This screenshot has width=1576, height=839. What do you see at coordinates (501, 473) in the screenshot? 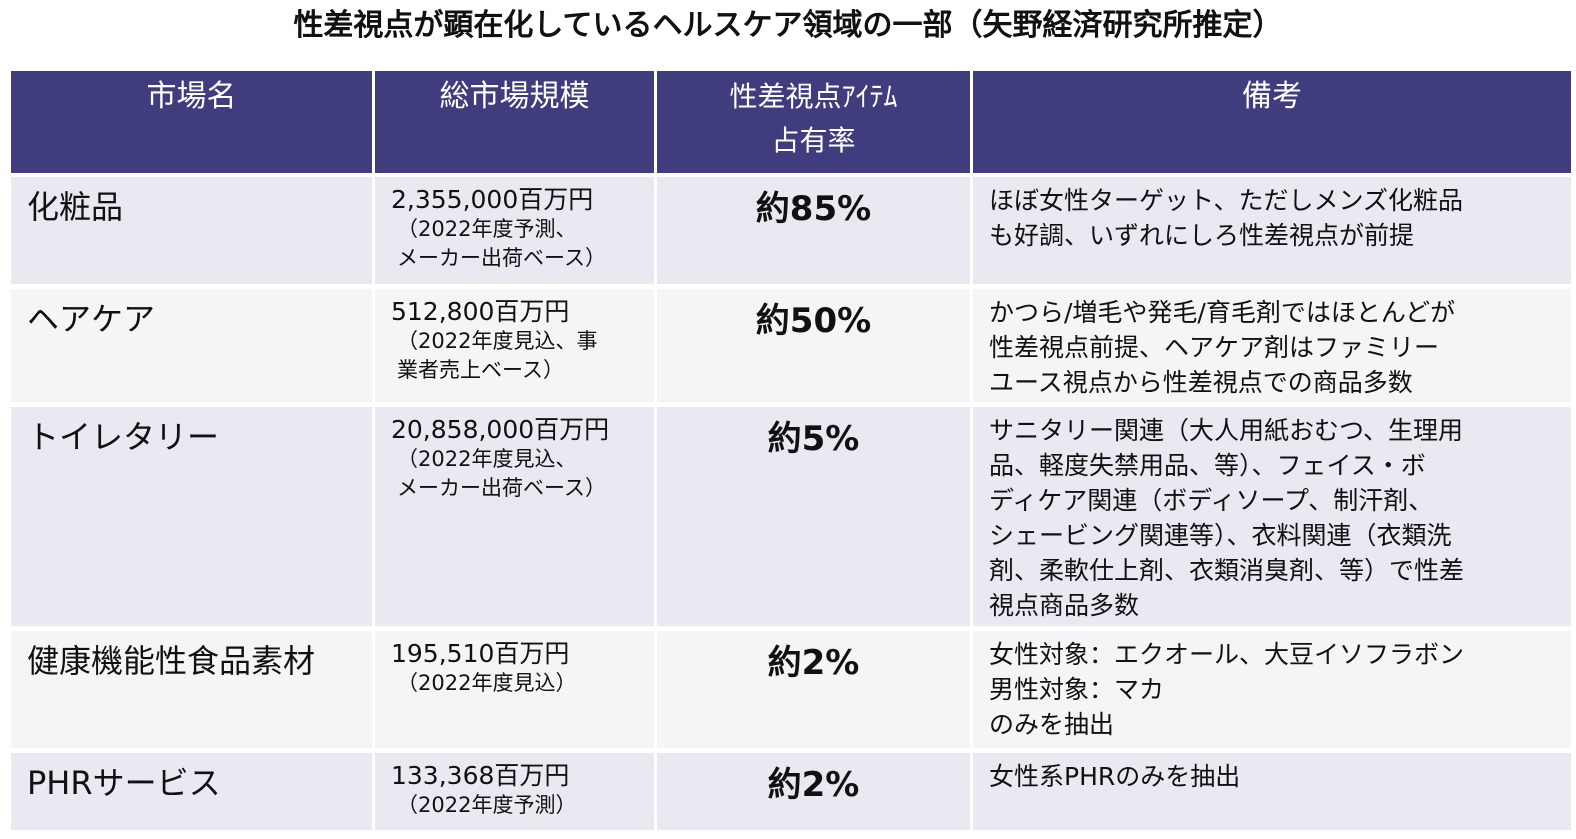
I see `market-size-note: （2022年度見込、 メーカー出荷ベース）` at bounding box center [501, 473].